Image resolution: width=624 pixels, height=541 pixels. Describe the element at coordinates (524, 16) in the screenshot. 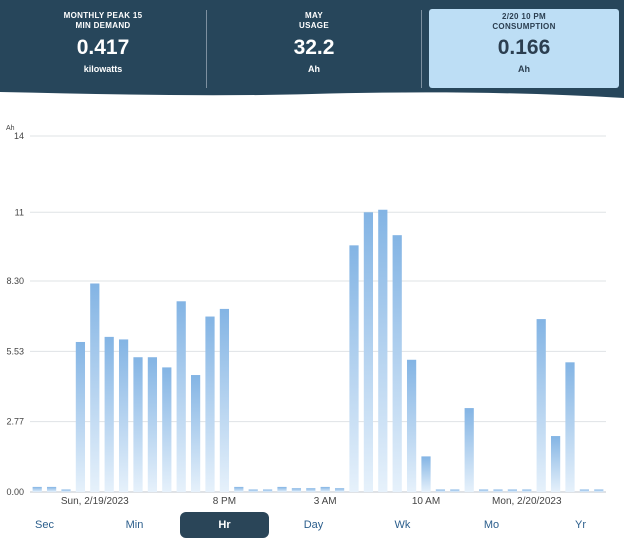

I see `stat-label: 2/20 10 PM` at that location.